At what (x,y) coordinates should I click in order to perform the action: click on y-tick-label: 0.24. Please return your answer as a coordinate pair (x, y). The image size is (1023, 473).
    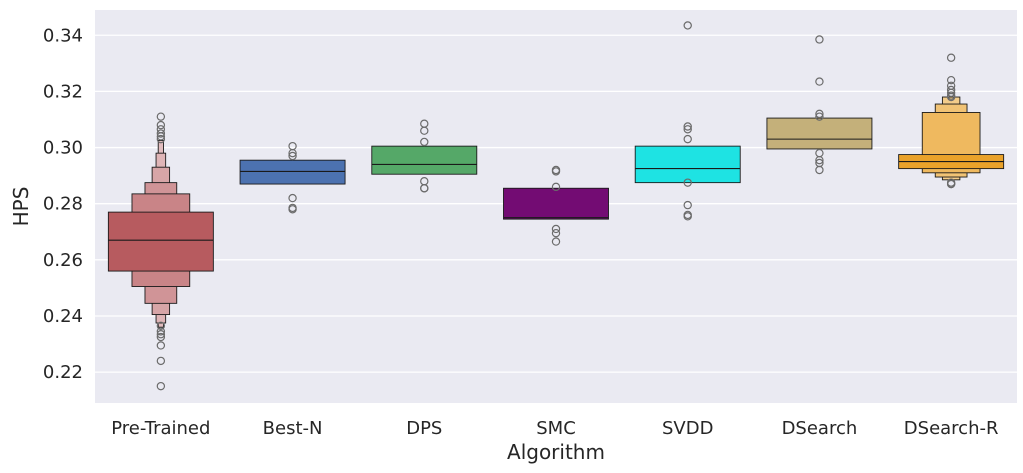
    Looking at the image, I should click on (63, 316).